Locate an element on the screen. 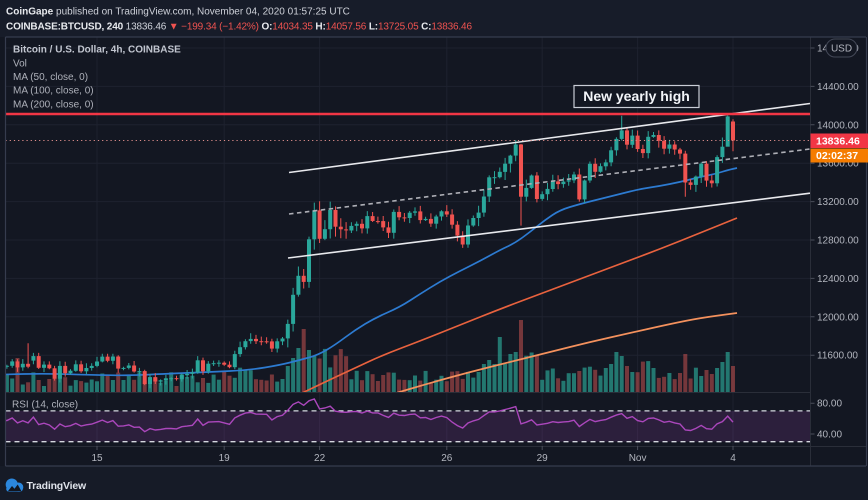  svg-text: 80.00 is located at coordinates (829, 404).